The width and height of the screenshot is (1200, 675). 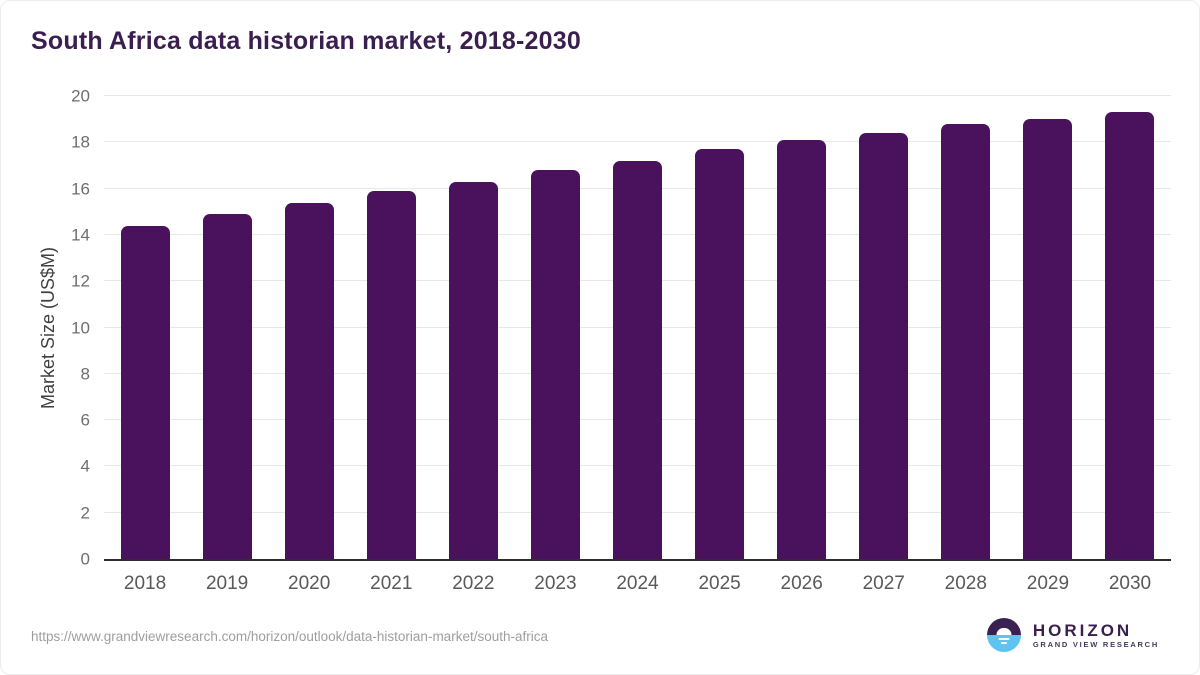 I want to click on bar-2023, so click(x=555, y=364).